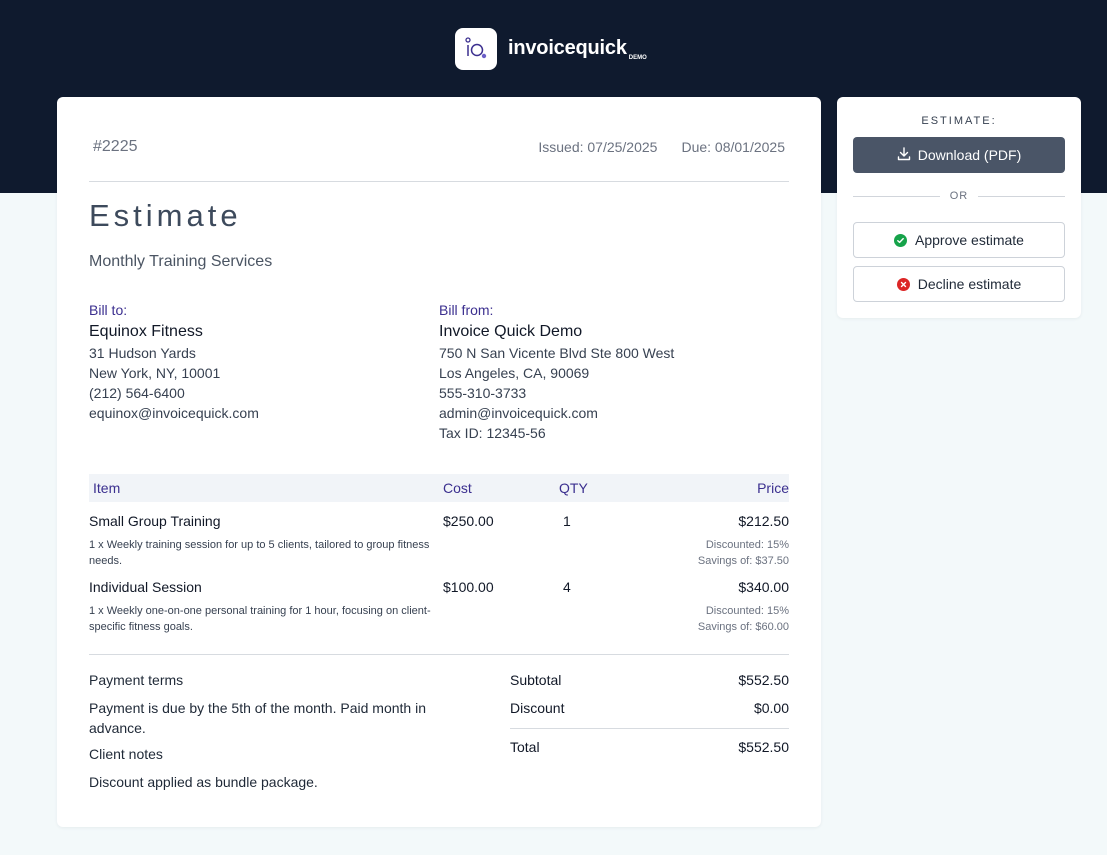 The height and width of the screenshot is (855, 1107). Describe the element at coordinates (567, 587) in the screenshot. I see `row-qty: 4` at that location.